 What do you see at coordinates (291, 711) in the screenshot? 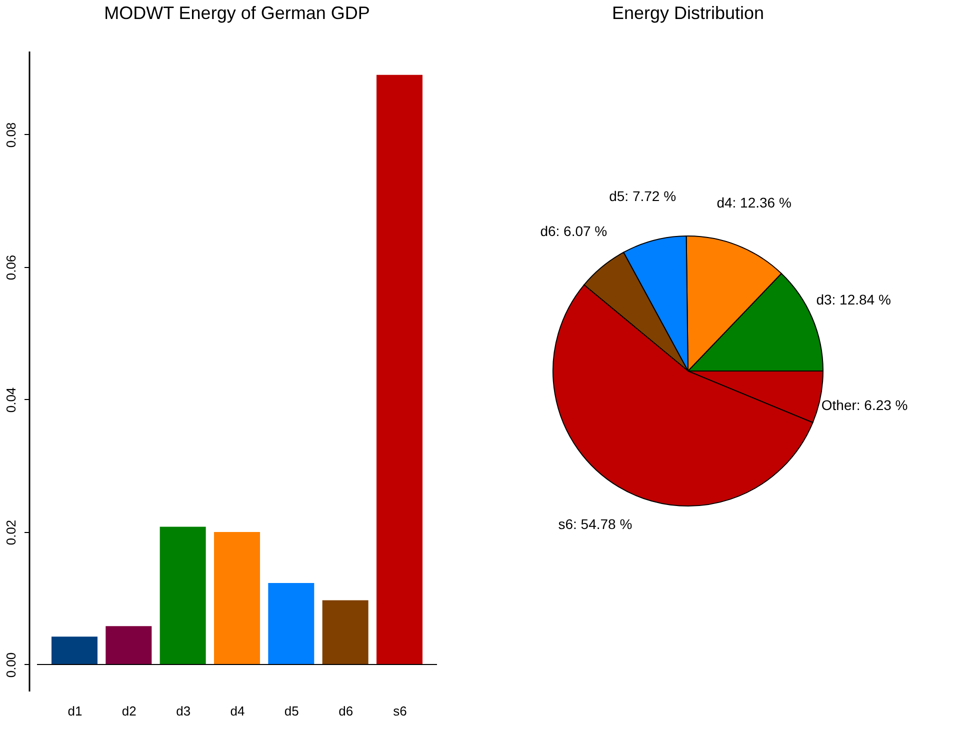
I see `x-tick-label: d5` at bounding box center [291, 711].